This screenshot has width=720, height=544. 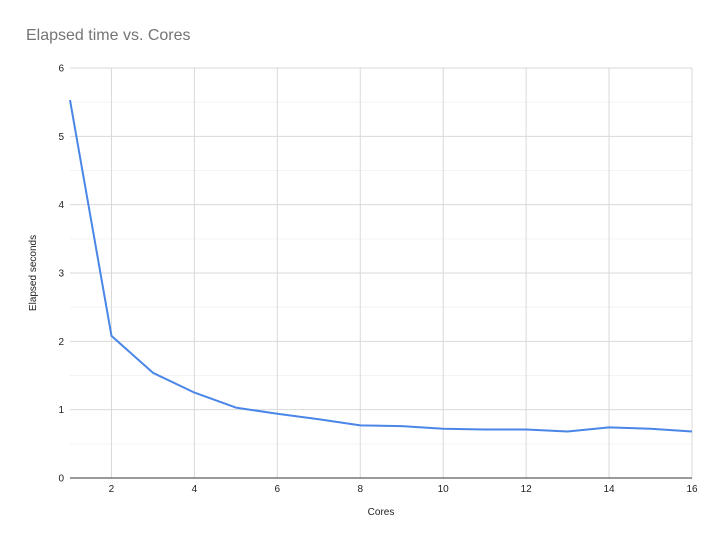 What do you see at coordinates (61, 410) in the screenshot?
I see `y-tick-label: 1` at bounding box center [61, 410].